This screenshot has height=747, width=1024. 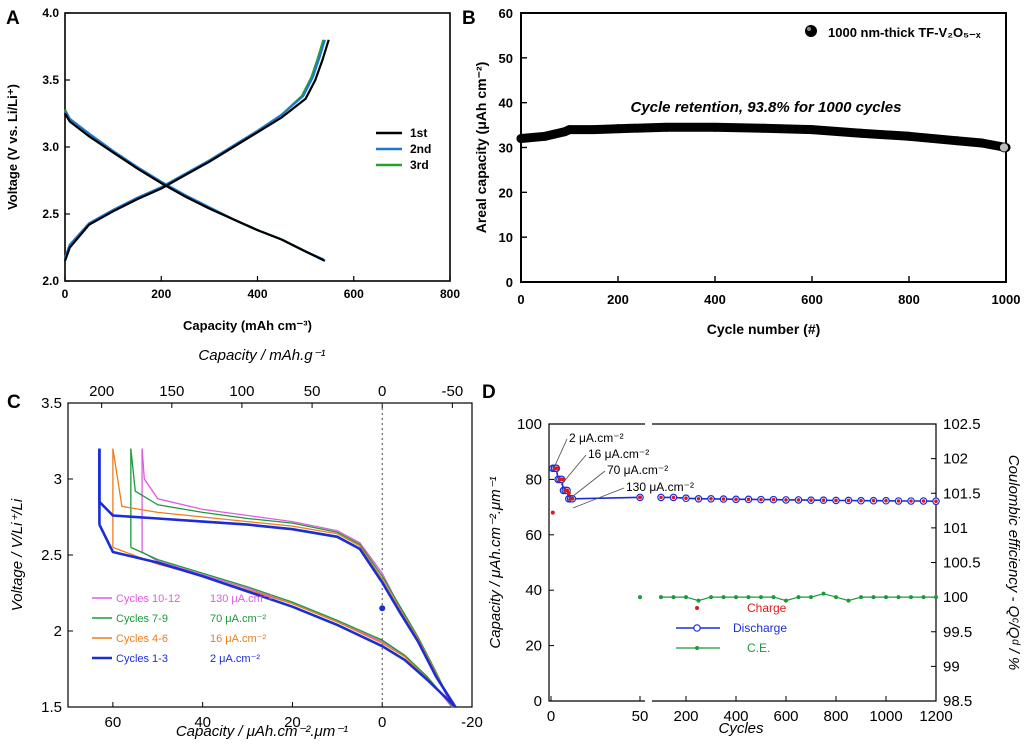 What do you see at coordinates (418, 133) in the screenshot?
I see `legend-label-a: 1st` at bounding box center [418, 133].